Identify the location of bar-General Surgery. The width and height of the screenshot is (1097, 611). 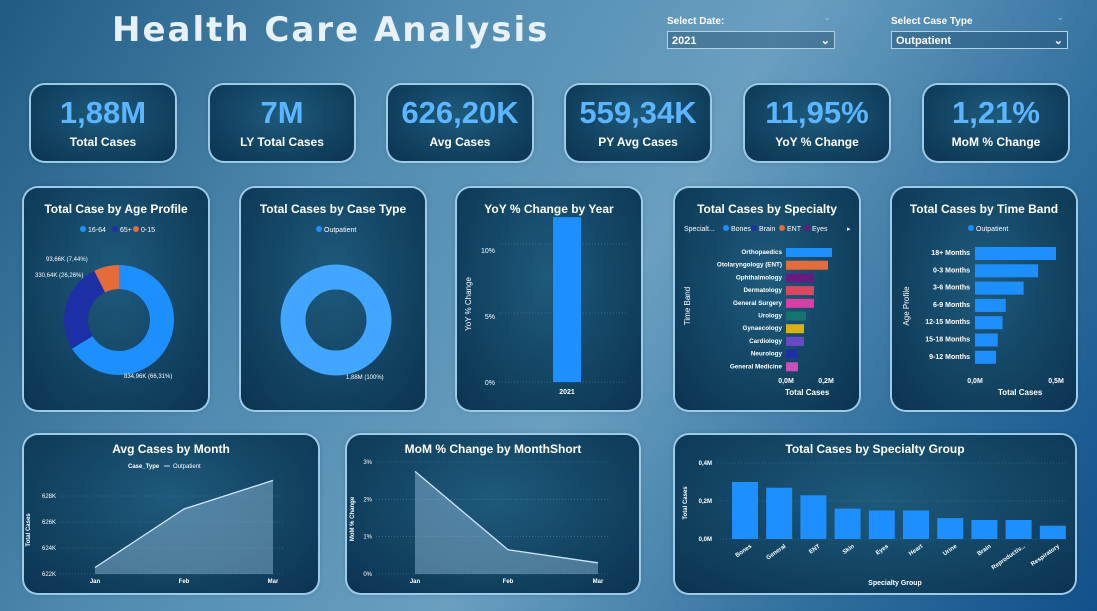
(800, 303).